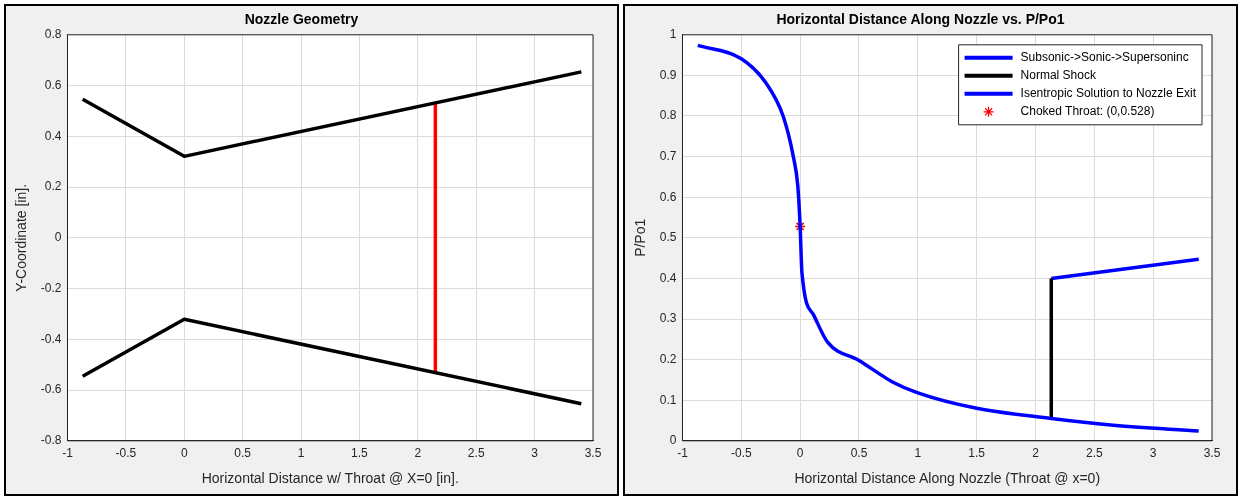  What do you see at coordinates (51, 338) in the screenshot?
I see `y-tick-label: -0.4` at bounding box center [51, 338].